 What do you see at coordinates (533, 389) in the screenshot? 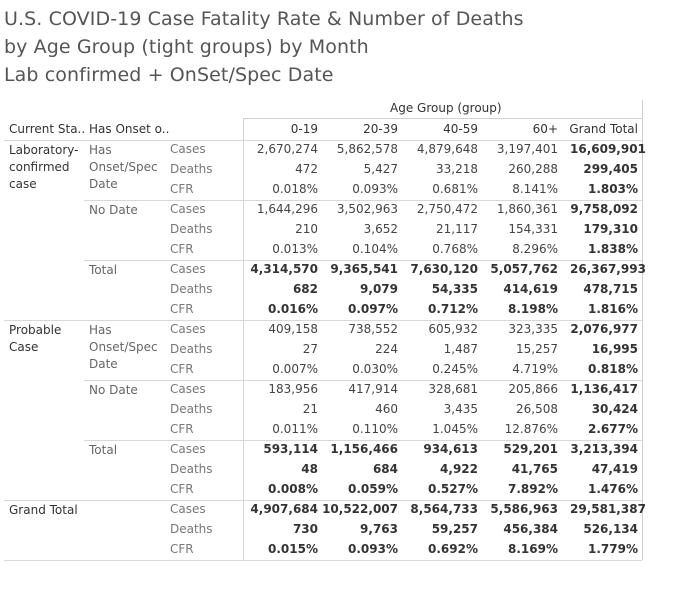
I see `data-cell: 205,866` at bounding box center [533, 389].